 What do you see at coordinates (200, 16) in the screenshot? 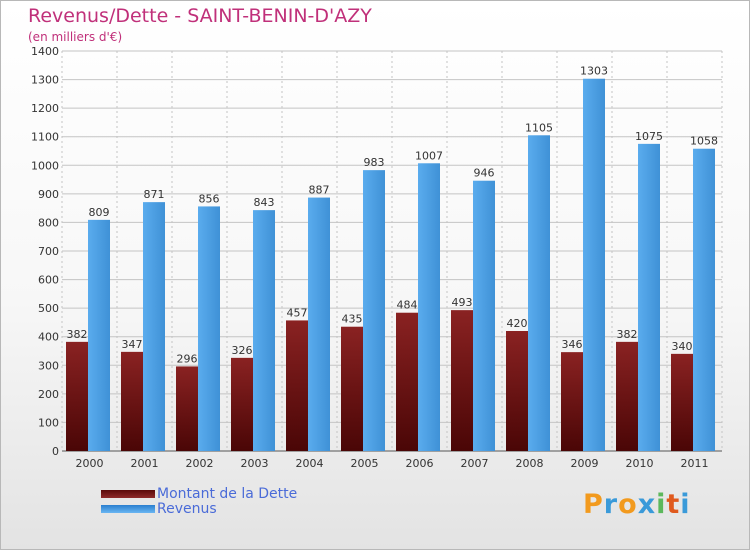
I see `chart-title: Revenus/Dette - SAINT-BENIN-D'AZY` at bounding box center [200, 16].